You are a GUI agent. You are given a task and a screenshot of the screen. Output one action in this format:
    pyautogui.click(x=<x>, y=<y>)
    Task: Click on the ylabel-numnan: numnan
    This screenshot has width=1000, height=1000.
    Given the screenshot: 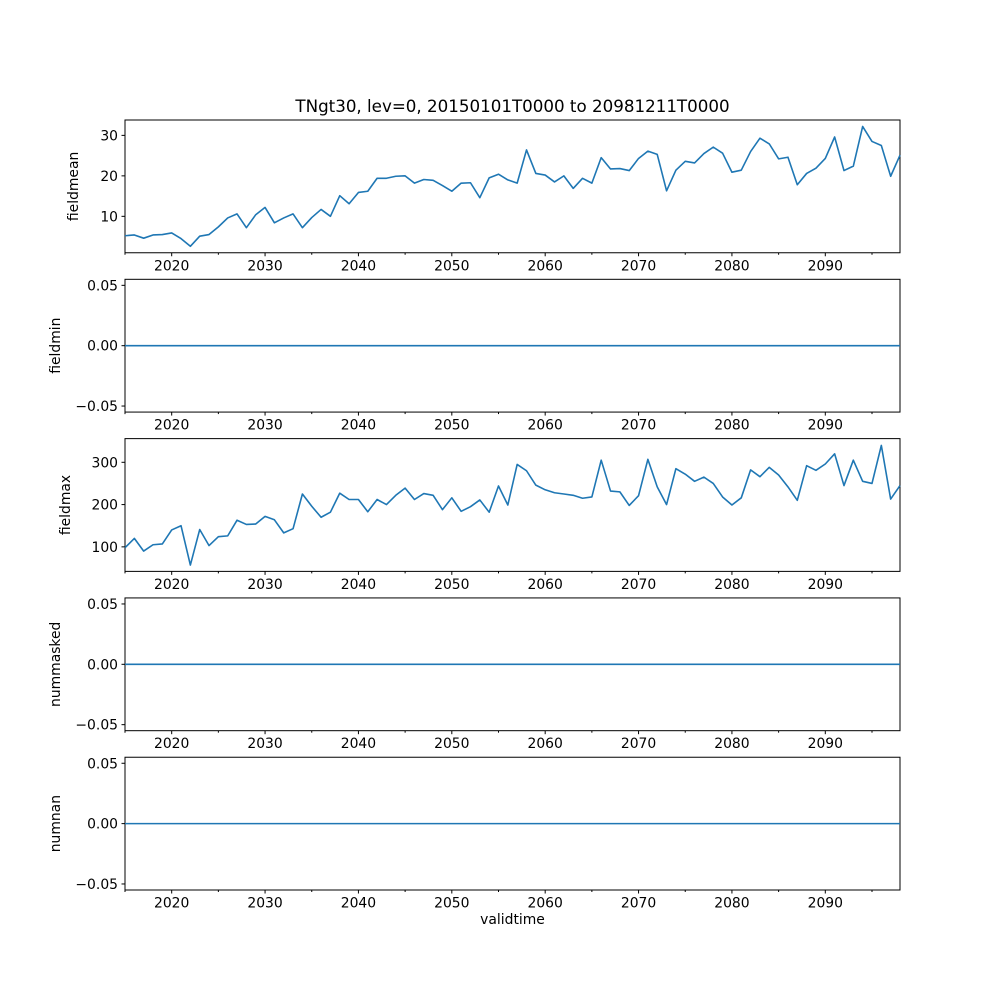 What is the action you would take?
    pyautogui.click(x=56, y=823)
    